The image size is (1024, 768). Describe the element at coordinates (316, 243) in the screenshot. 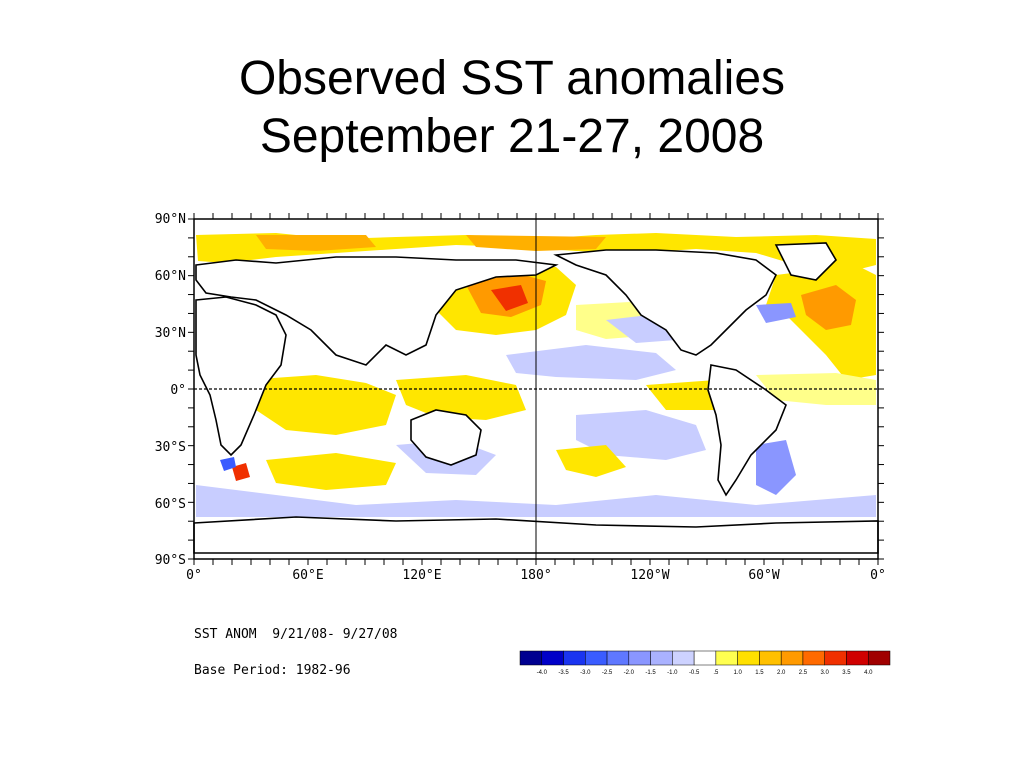

I see `anomaly-patch-arctic-orange` at that location.